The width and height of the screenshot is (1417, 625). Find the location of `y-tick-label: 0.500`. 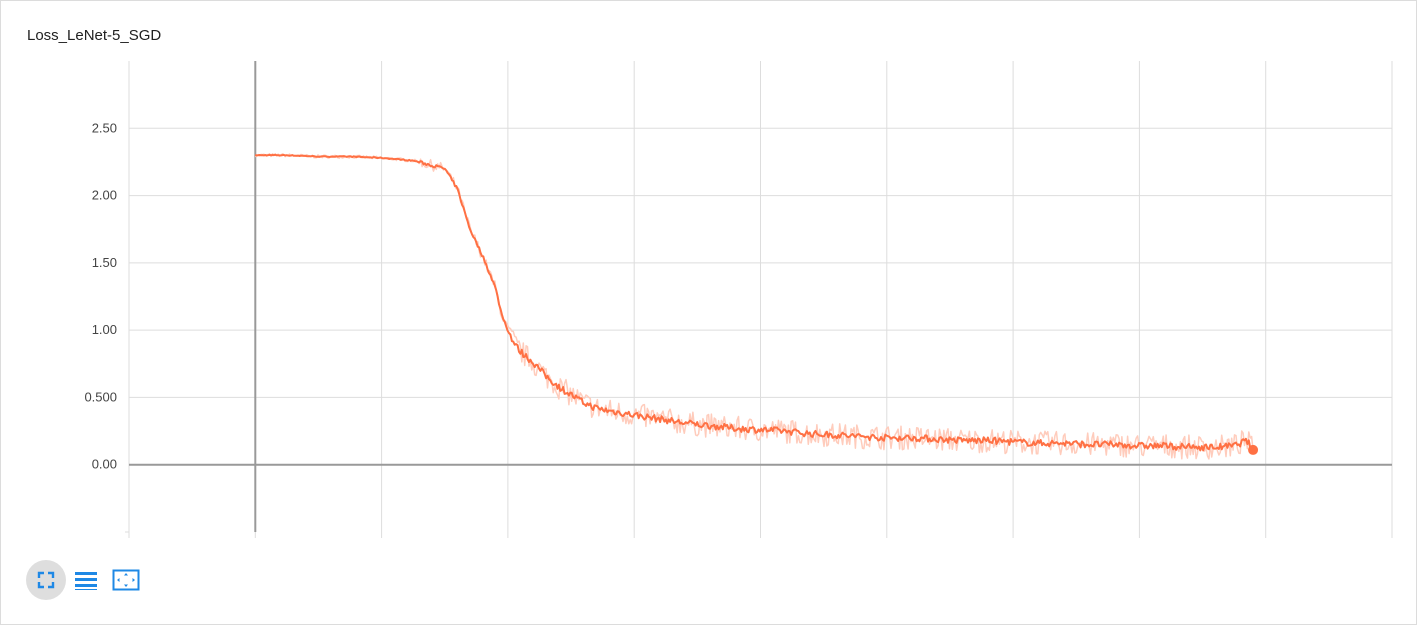

y-tick-label: 0.500 is located at coordinates (100, 396).